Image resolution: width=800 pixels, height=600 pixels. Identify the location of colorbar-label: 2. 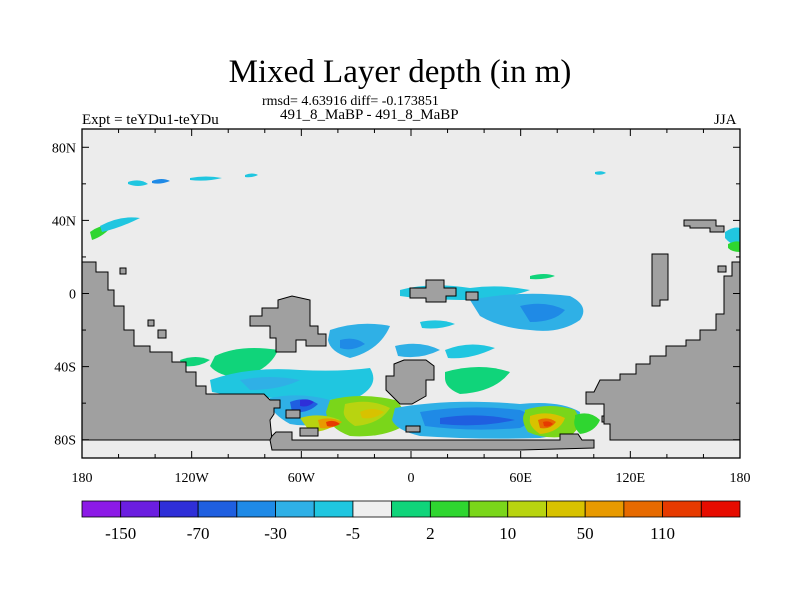
(430, 533).